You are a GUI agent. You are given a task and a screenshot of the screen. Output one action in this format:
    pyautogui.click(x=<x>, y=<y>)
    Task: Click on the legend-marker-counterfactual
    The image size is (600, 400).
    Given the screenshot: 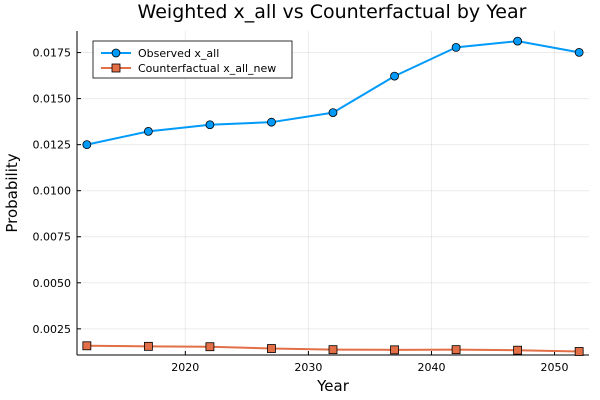 What is the action you would take?
    pyautogui.click(x=116, y=68)
    